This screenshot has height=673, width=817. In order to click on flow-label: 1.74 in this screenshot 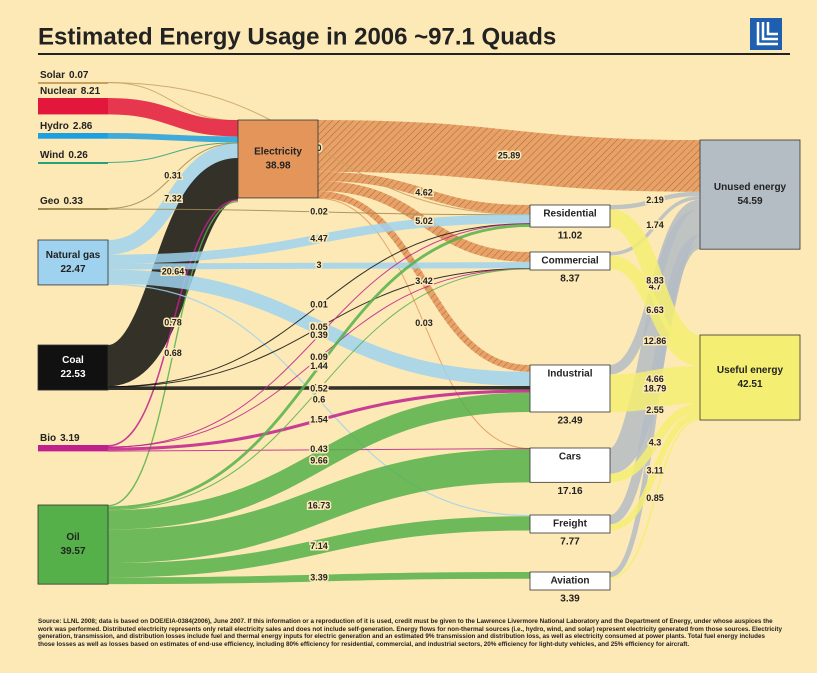, I will do `click(655, 225)`.